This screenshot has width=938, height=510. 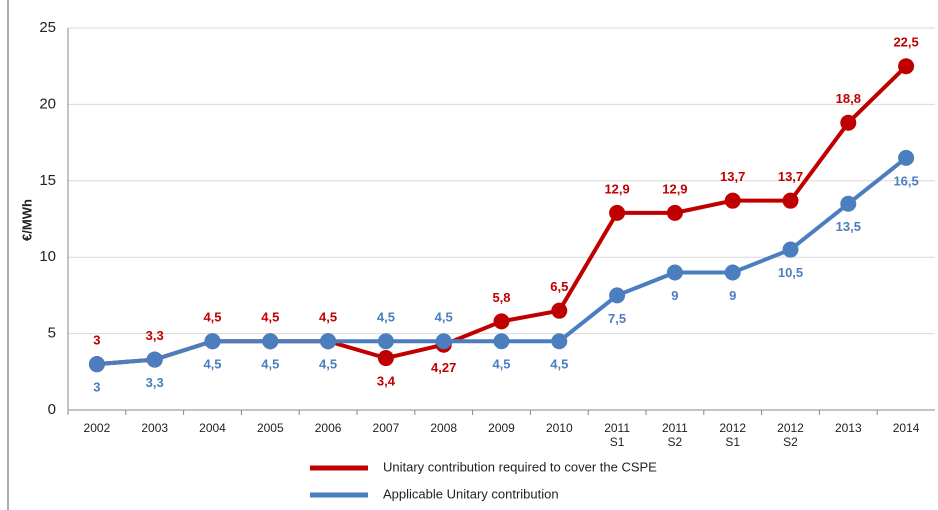 What do you see at coordinates (471, 493) in the screenshot?
I see `legend-label: Applicable Unitary contribution` at bounding box center [471, 493].